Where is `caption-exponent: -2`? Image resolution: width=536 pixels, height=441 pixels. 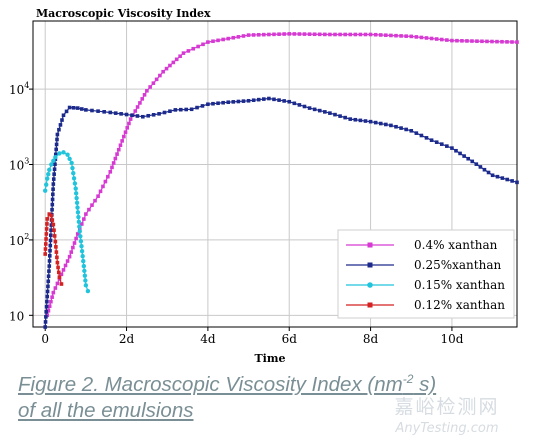
caption-exponent: -2 is located at coordinates (408, 379).